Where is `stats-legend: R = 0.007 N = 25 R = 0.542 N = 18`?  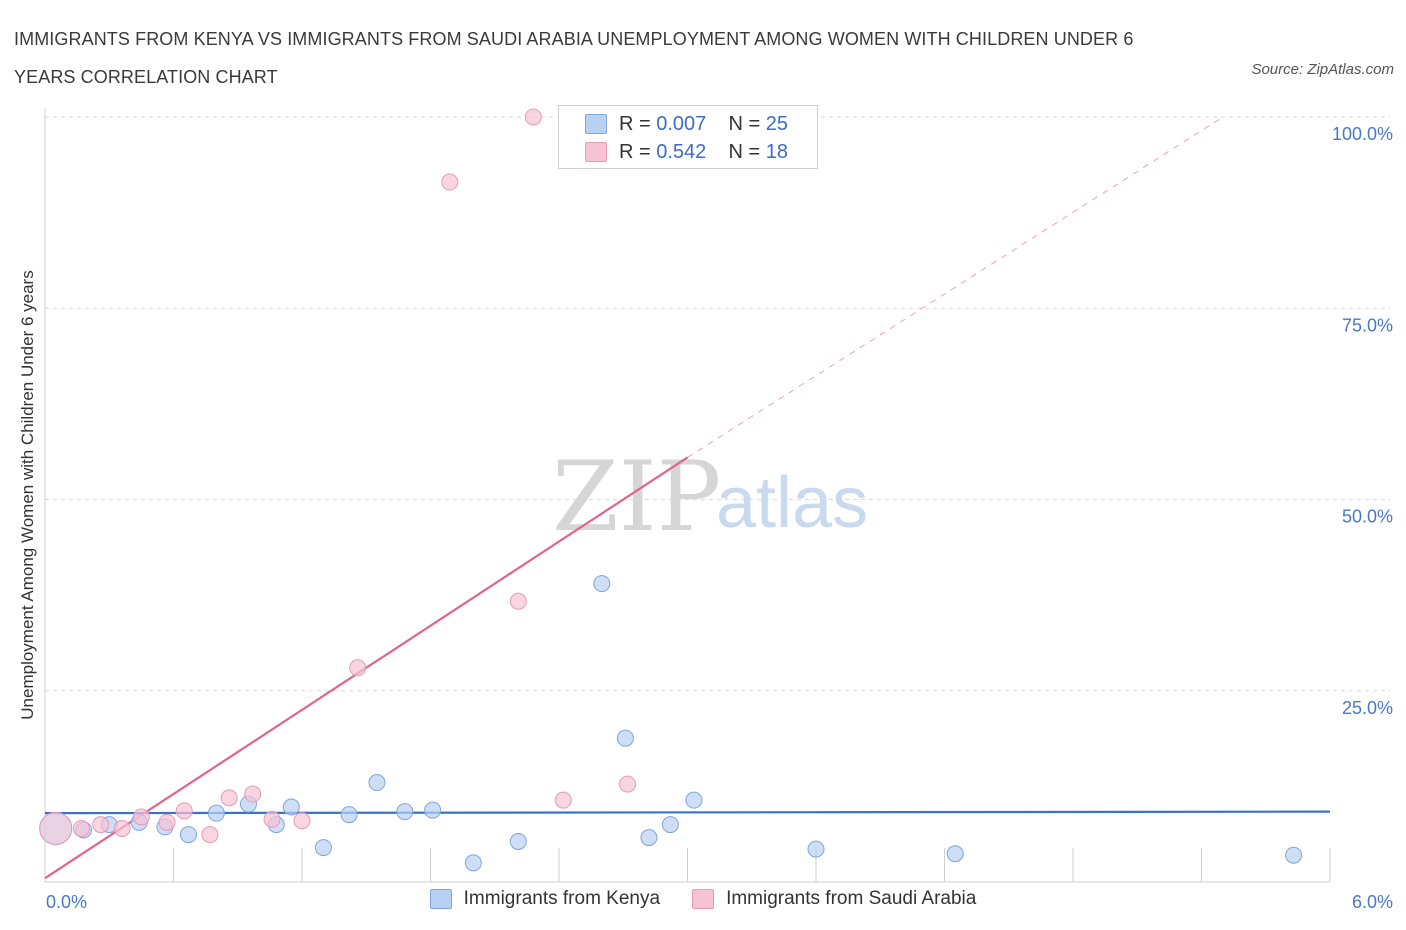 stats-legend: R = 0.007 N = 25 R = 0.542 N = 18 is located at coordinates (688, 137).